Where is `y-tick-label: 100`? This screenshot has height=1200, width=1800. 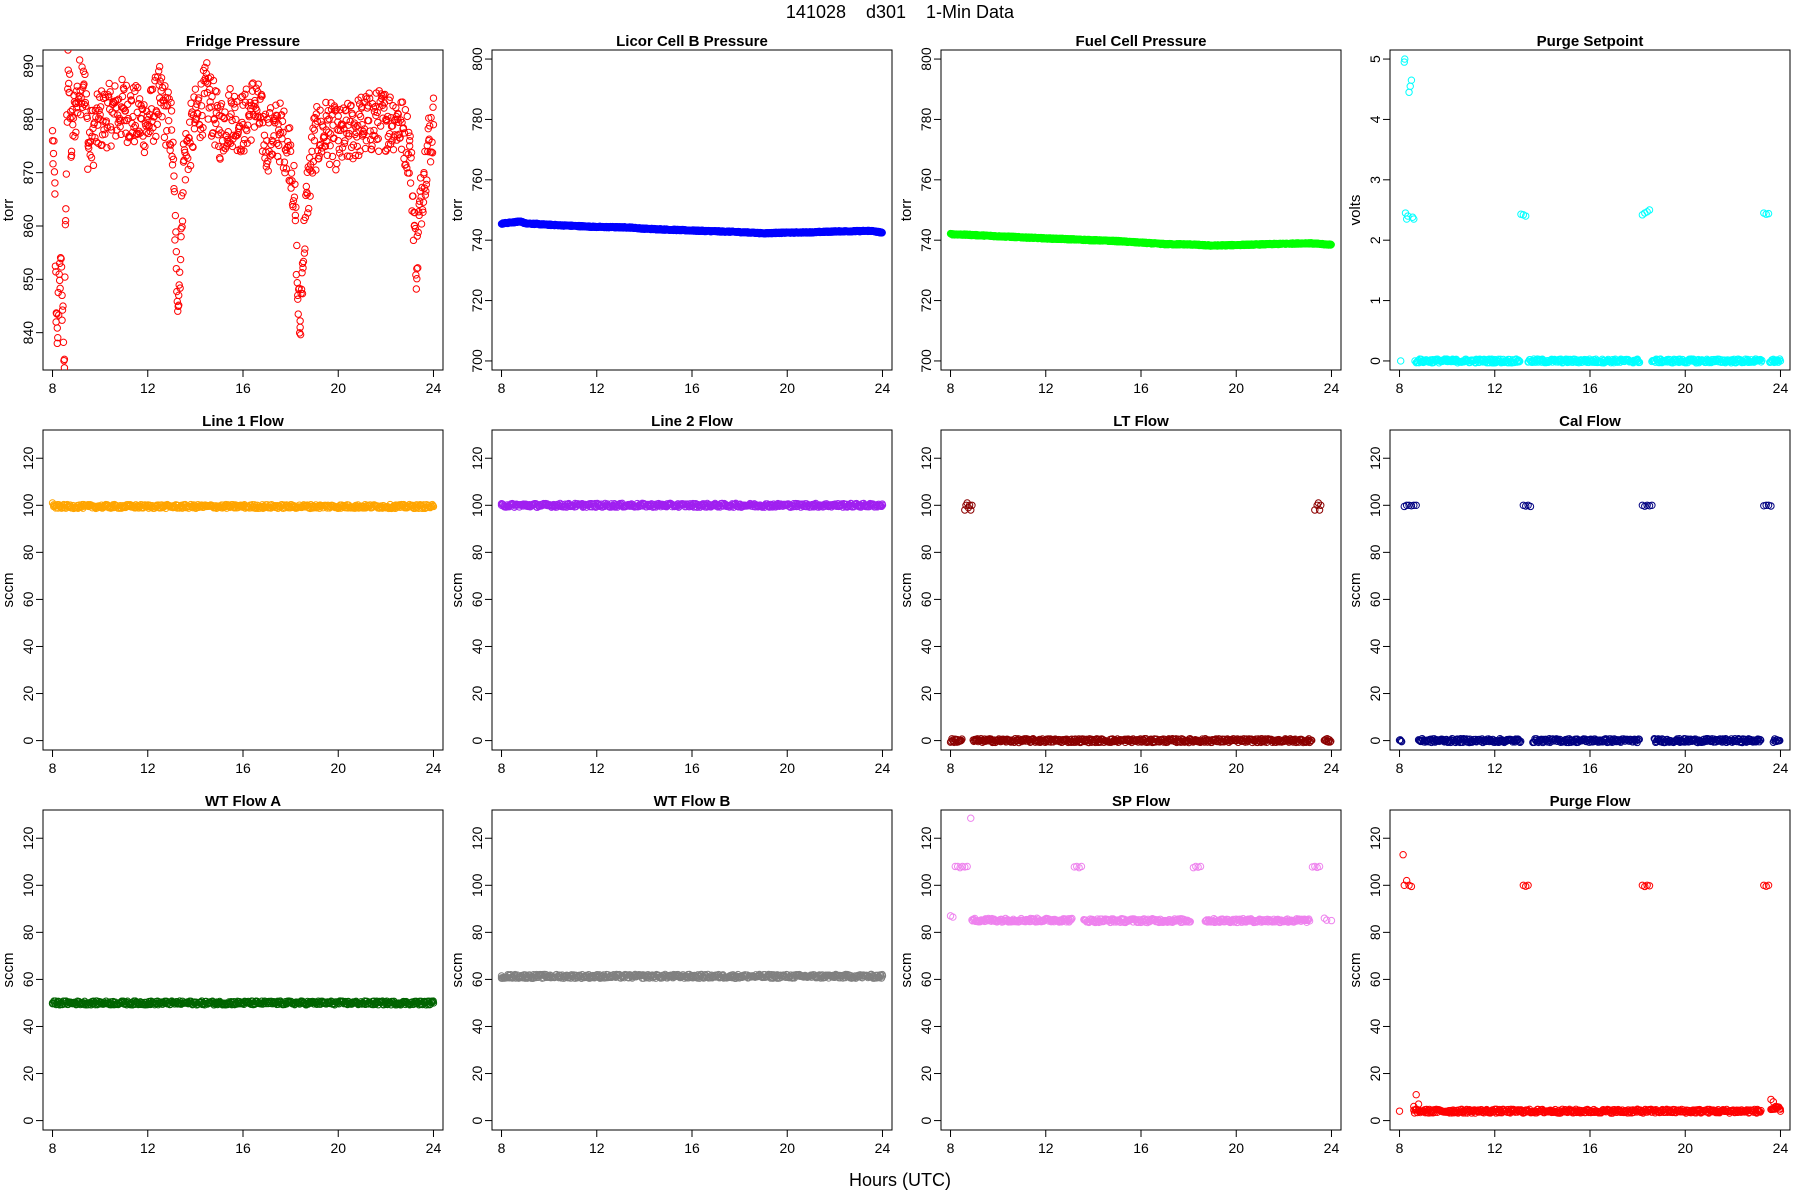
y-tick-label: 100 is located at coordinates (926, 505).